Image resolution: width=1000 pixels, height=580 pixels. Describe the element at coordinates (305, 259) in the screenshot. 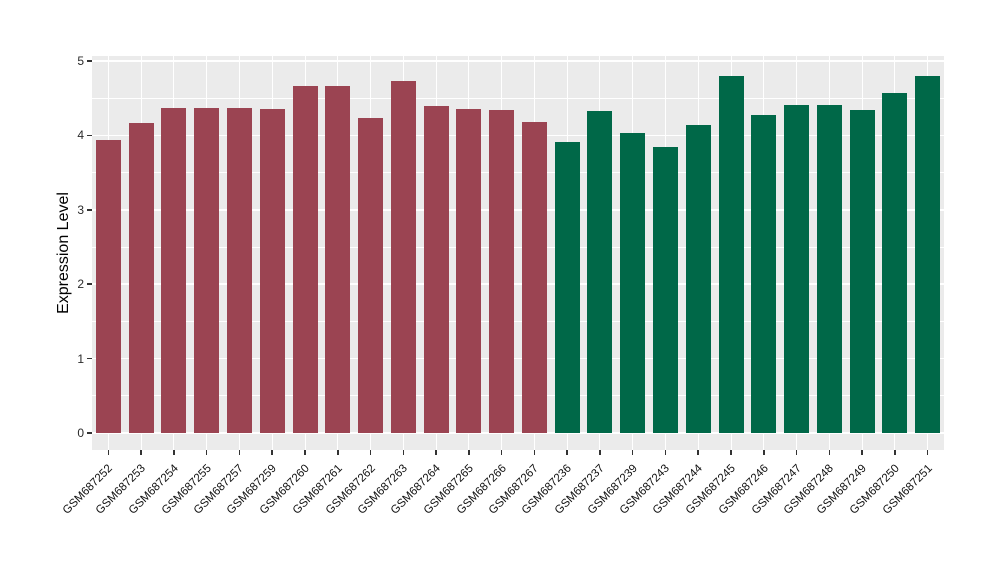

I see `bar-GSM687260` at that location.